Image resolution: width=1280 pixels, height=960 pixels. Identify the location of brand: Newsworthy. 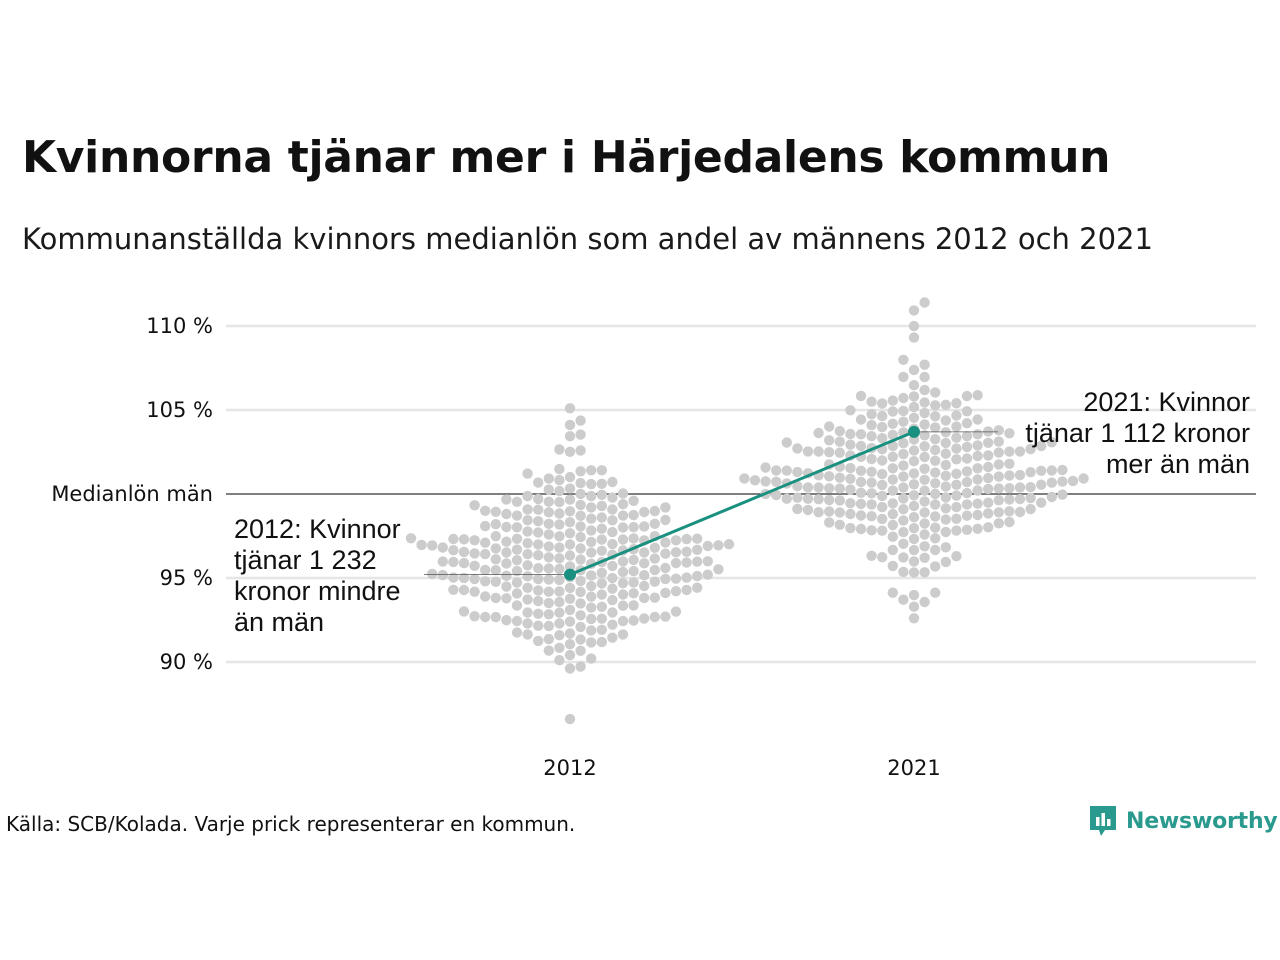
(1183, 821).